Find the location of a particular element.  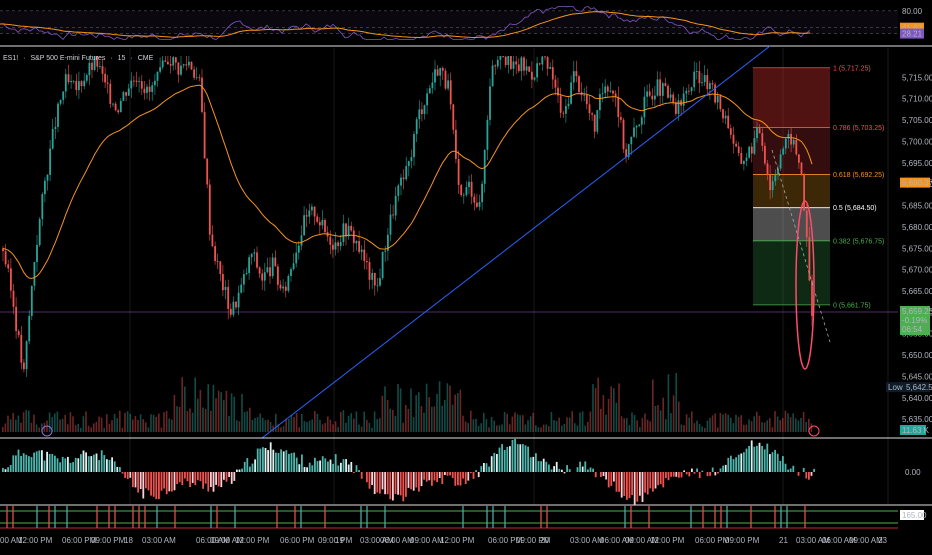

price-tick-label: 5,665.00 is located at coordinates (917, 291).